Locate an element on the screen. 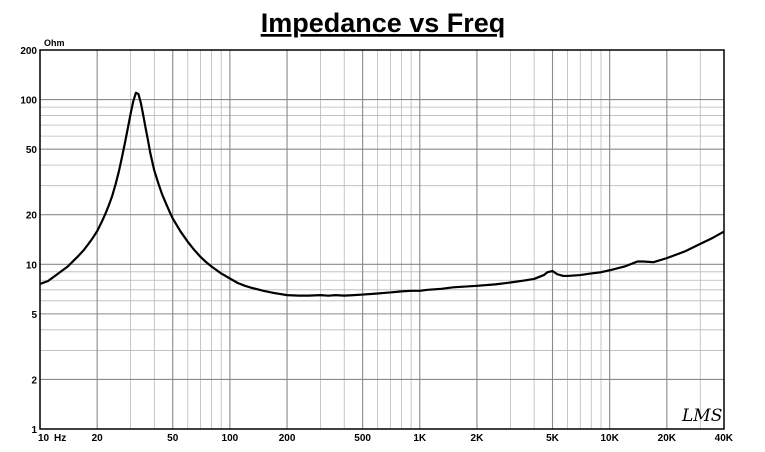 The width and height of the screenshot is (765, 452). y-unit-label: Ohm is located at coordinates (54, 43).